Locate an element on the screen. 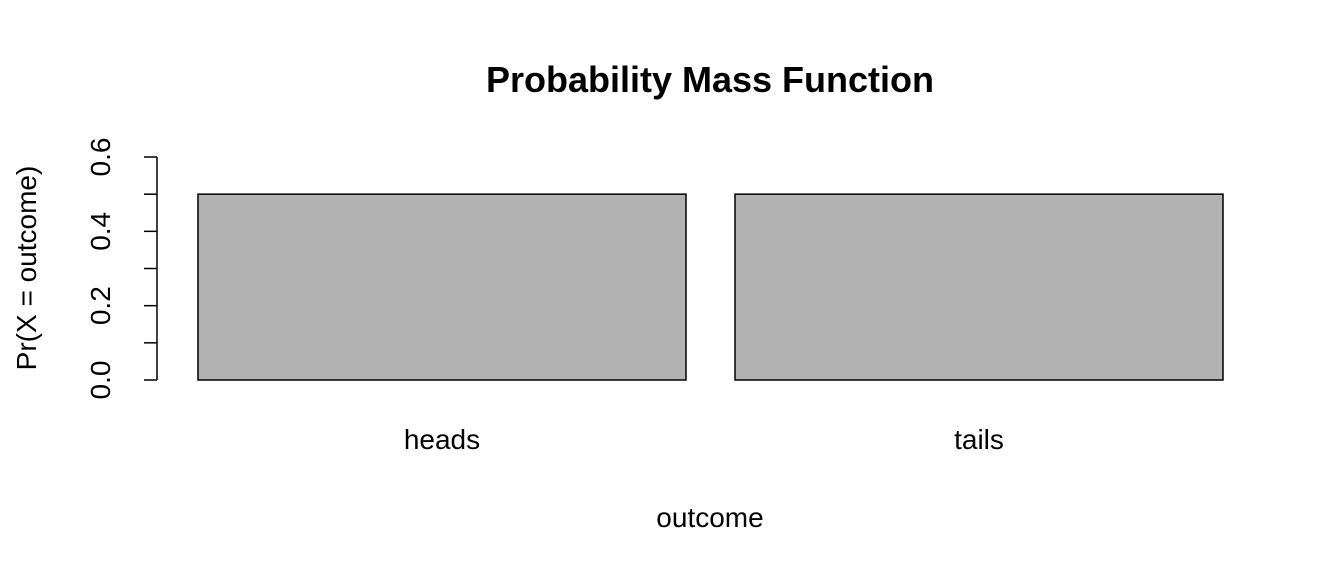  y-axis-tick-label: 0.0 is located at coordinates (100, 380).